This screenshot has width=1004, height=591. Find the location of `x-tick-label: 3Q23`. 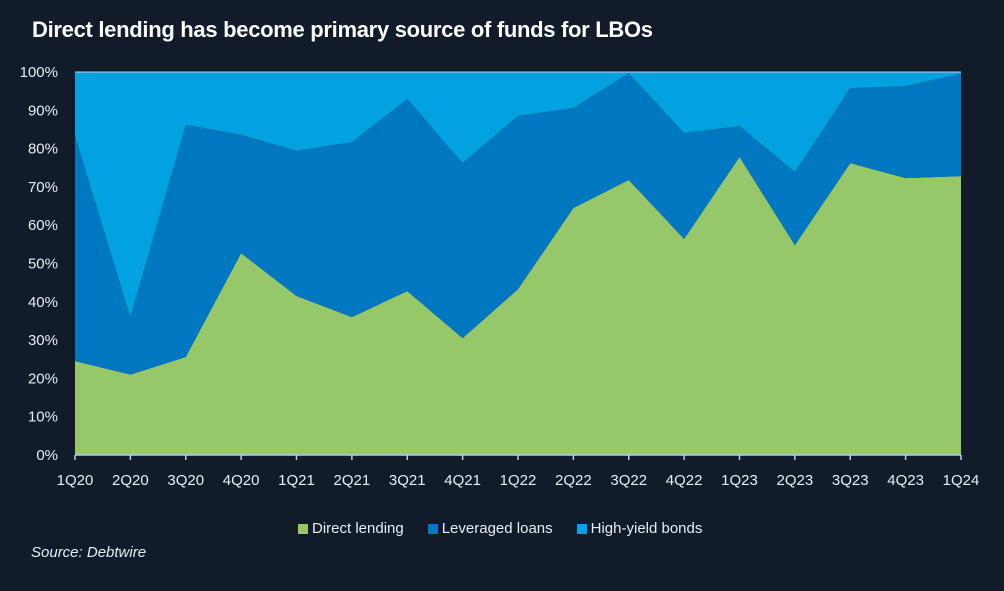

x-tick-label: 3Q23 is located at coordinates (850, 480).